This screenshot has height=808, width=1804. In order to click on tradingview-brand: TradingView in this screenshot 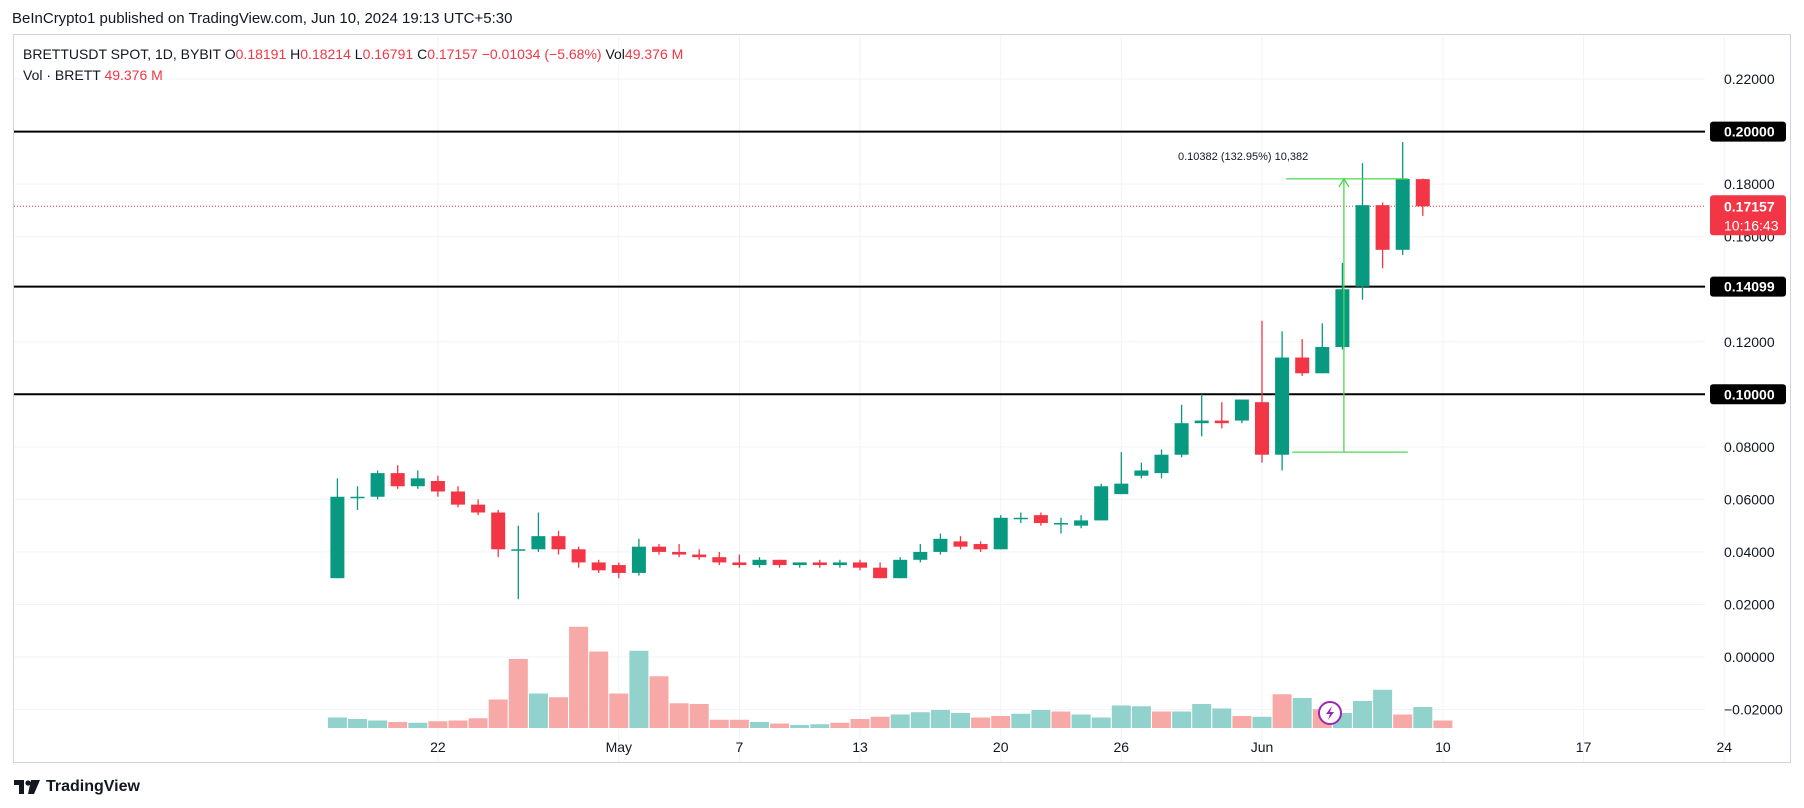, I will do `click(93, 786)`.